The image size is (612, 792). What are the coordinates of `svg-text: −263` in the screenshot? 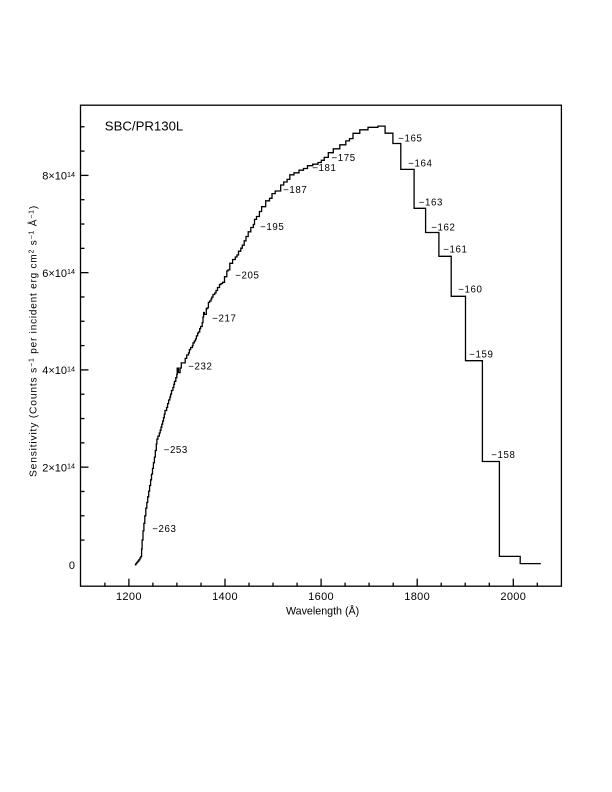 It's located at (164, 529).